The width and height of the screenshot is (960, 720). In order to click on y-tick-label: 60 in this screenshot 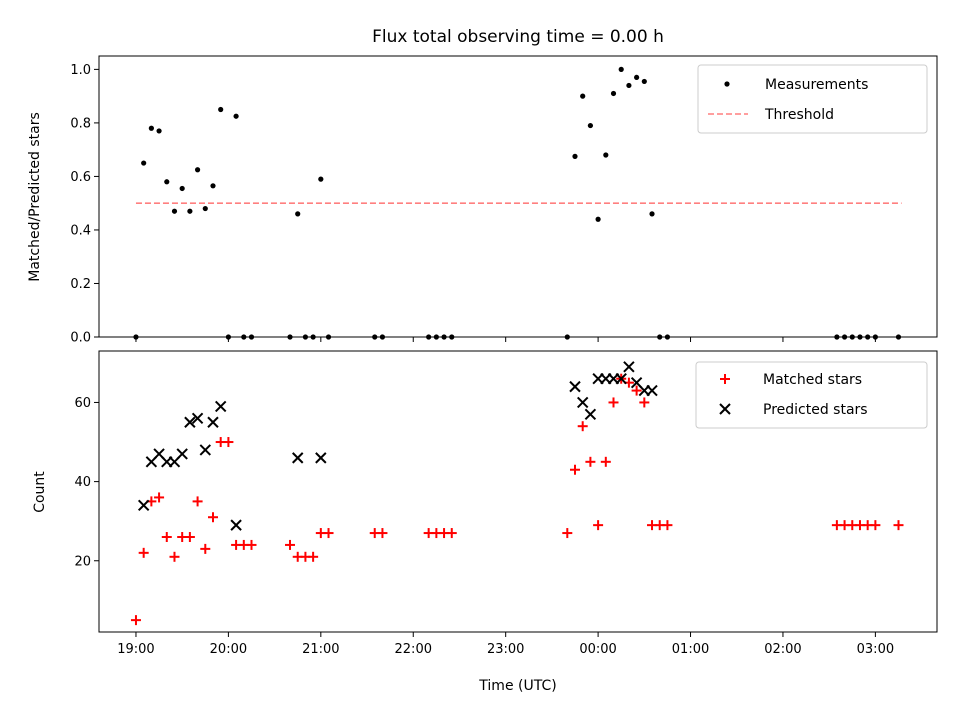, I will do `click(82, 403)`.